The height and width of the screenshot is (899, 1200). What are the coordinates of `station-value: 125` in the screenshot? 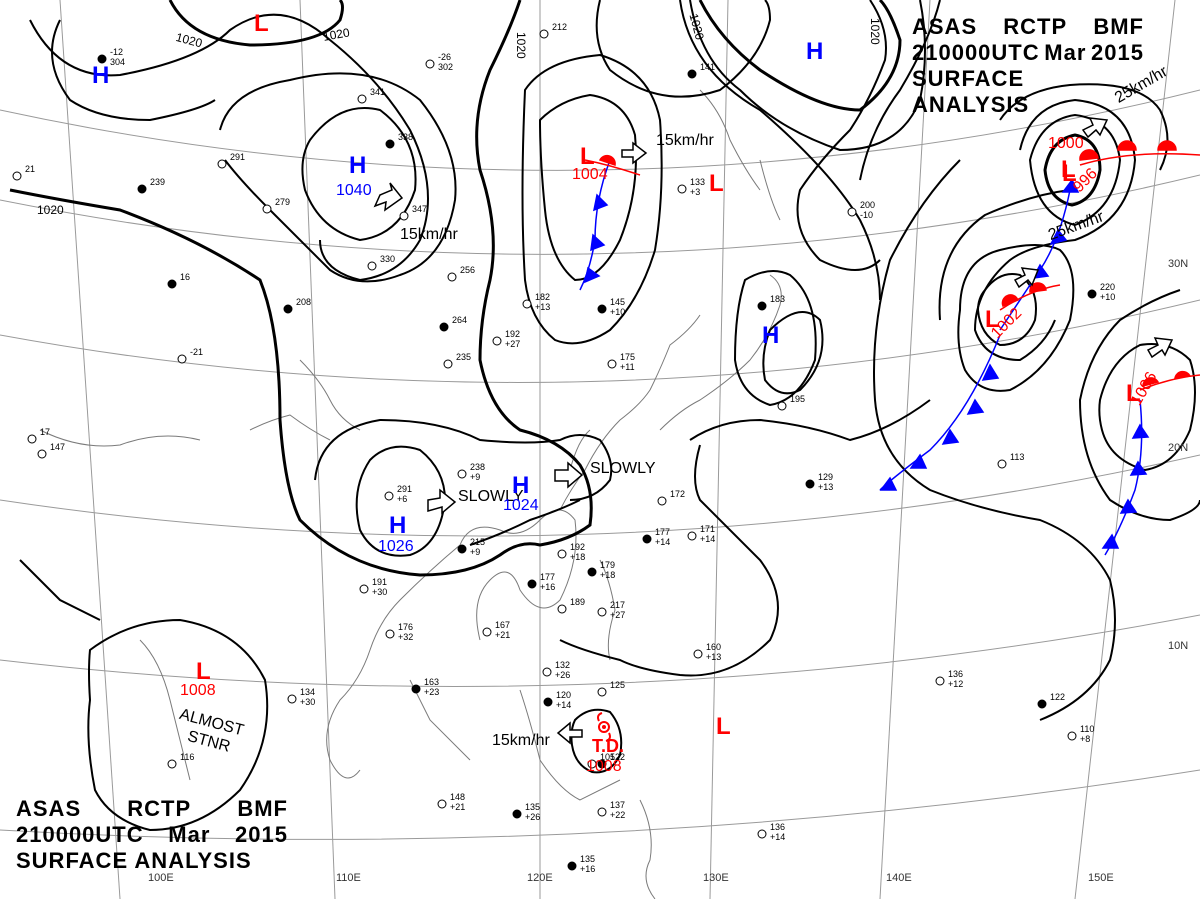 It's located at (617, 685).